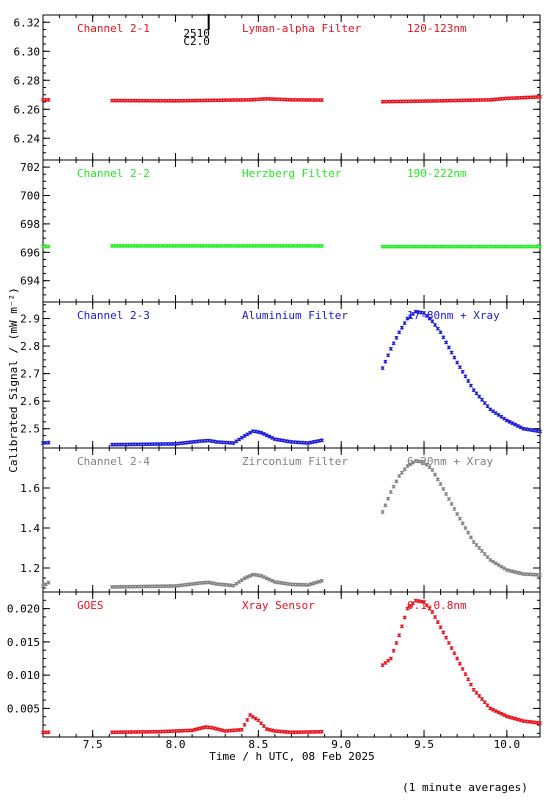 The image size is (550, 804). I want to click on panel-label-ch23: Channel 2-3, so click(113, 315).